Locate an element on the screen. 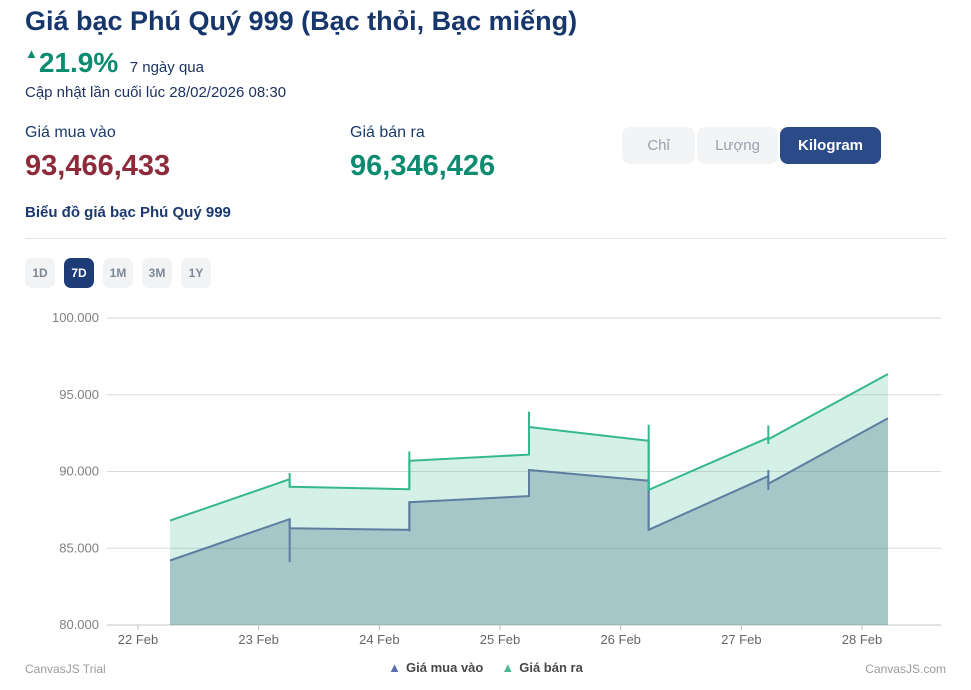 Image resolution: width=971 pixels, height=690 pixels. svg-text: 80.000 is located at coordinates (79, 624).